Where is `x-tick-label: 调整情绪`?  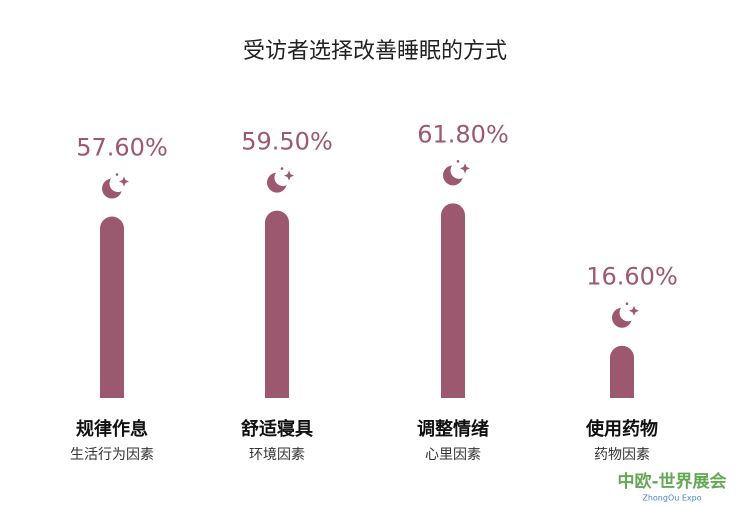 x-tick-label: 调整情绪 is located at coordinates (453, 429).